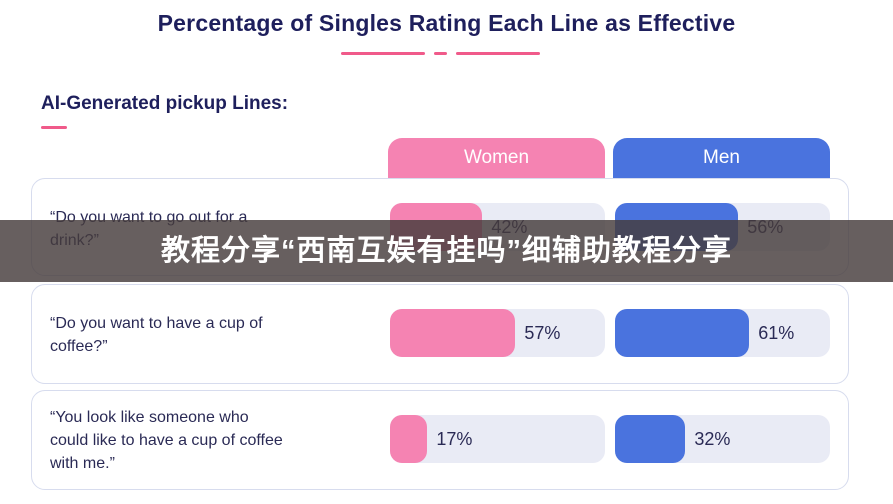 The height and width of the screenshot is (504, 893). I want to click on section-label: AI-Generated pickup Lines:, so click(165, 103).